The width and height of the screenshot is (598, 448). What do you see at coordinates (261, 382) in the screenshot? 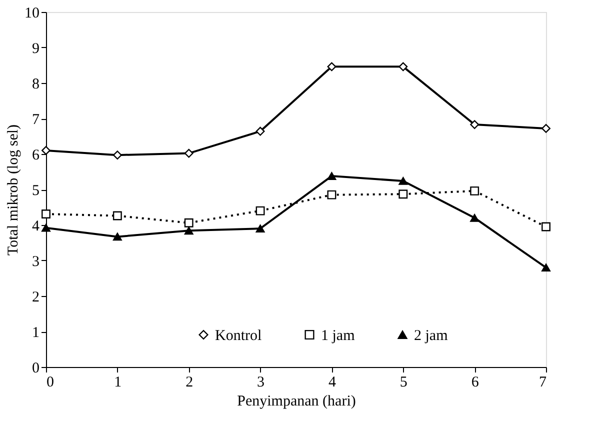
I see `x-tick-label: 3` at bounding box center [261, 382].